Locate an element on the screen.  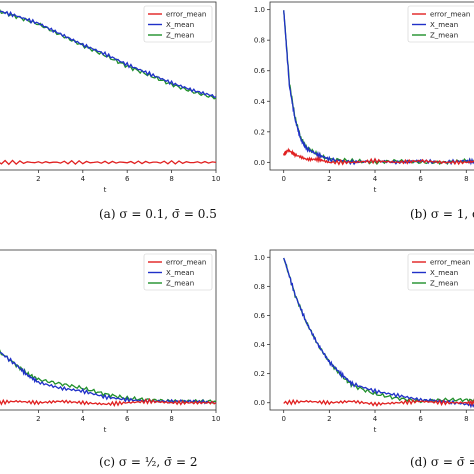
subfigure-caption: (d) σ = σ̄ = 1 is located at coordinates (442, 462).